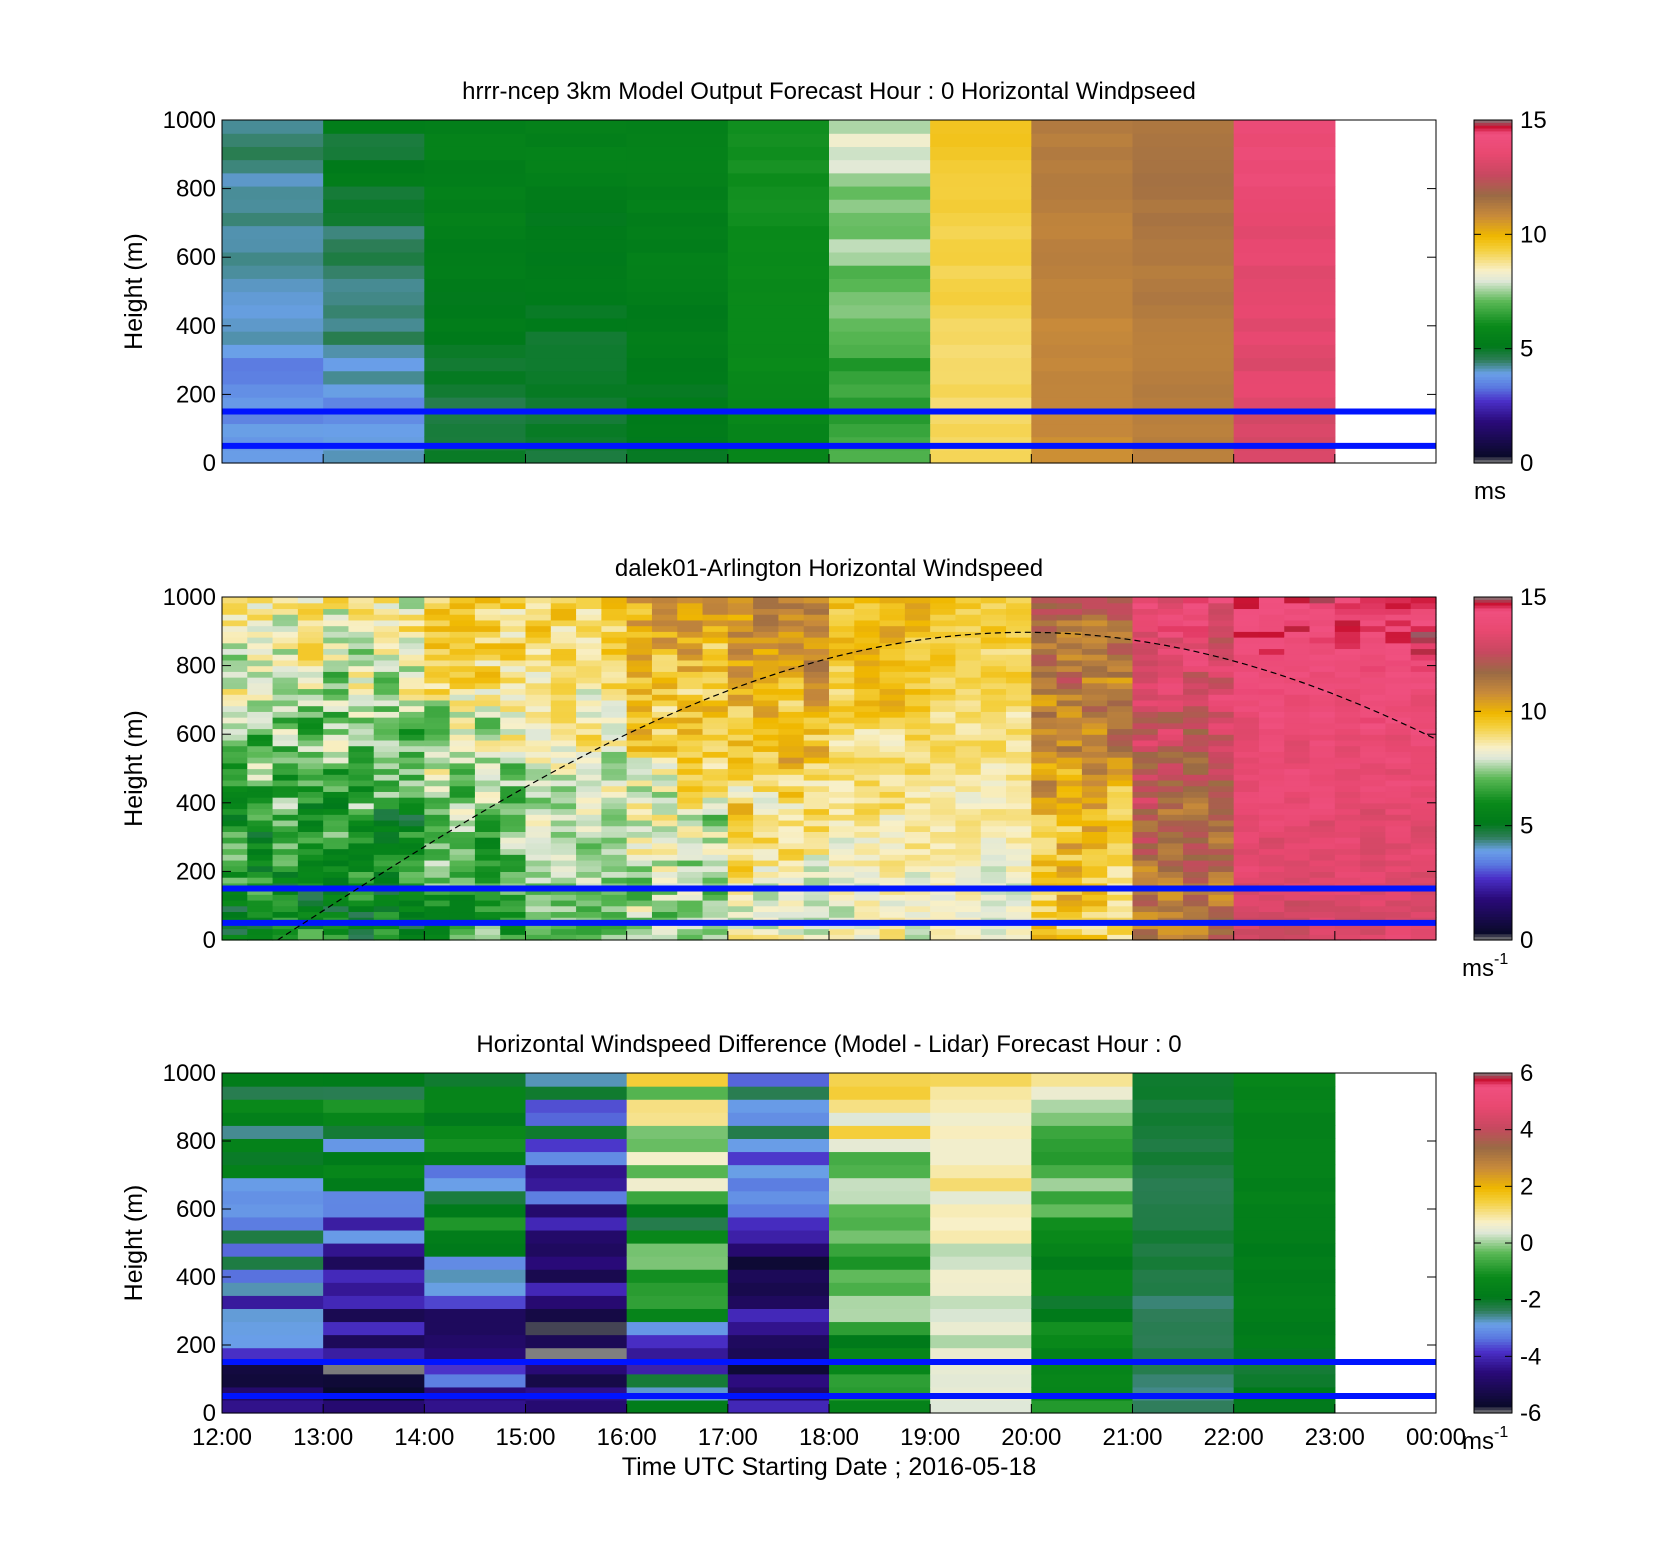 The width and height of the screenshot is (1680, 1561). Describe the element at coordinates (209, 463) in the screenshot. I see `y-tick-label: 0` at that location.